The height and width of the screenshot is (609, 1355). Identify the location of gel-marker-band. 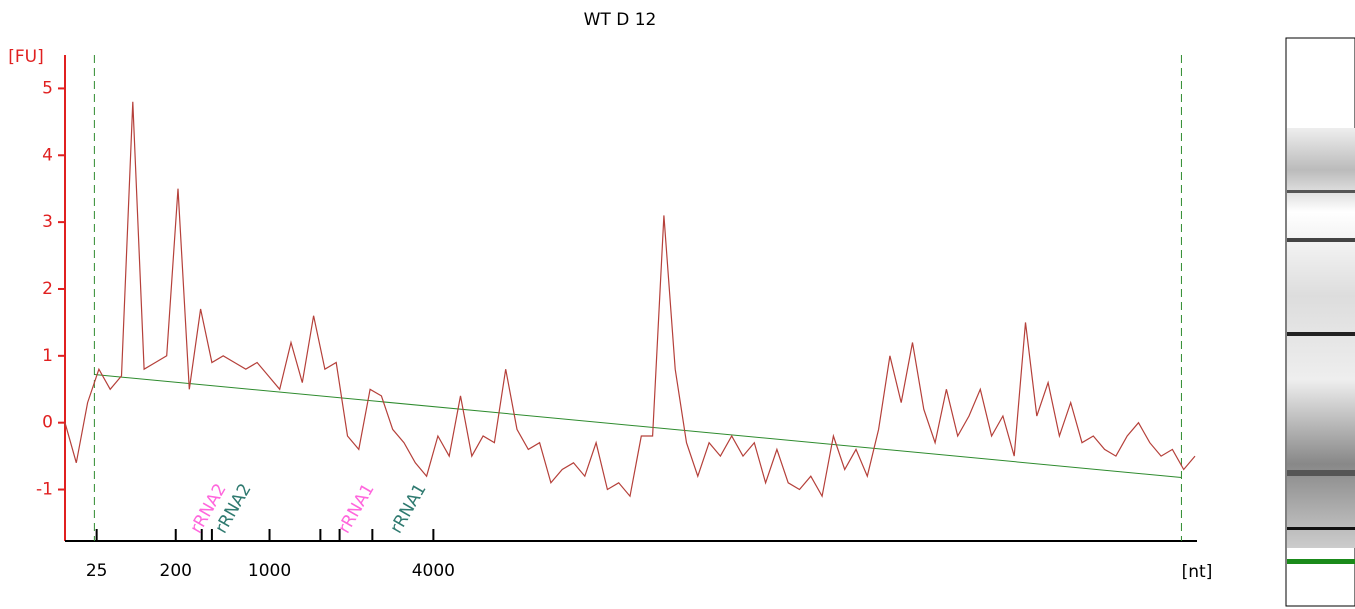
(1321, 561).